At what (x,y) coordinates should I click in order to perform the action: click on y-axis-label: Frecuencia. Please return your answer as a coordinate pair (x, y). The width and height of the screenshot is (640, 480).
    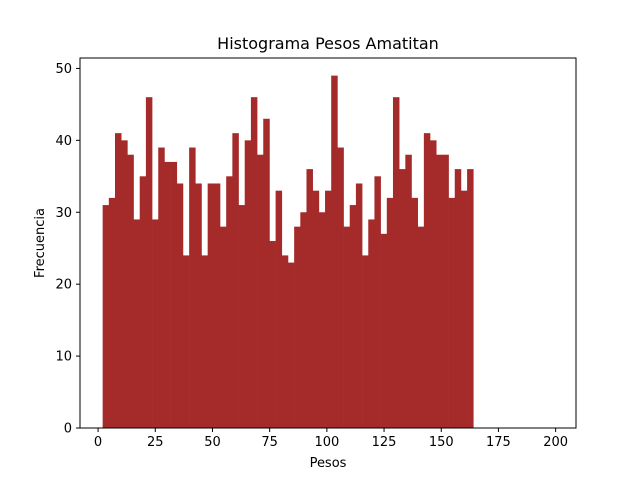
    Looking at the image, I should click on (40, 243).